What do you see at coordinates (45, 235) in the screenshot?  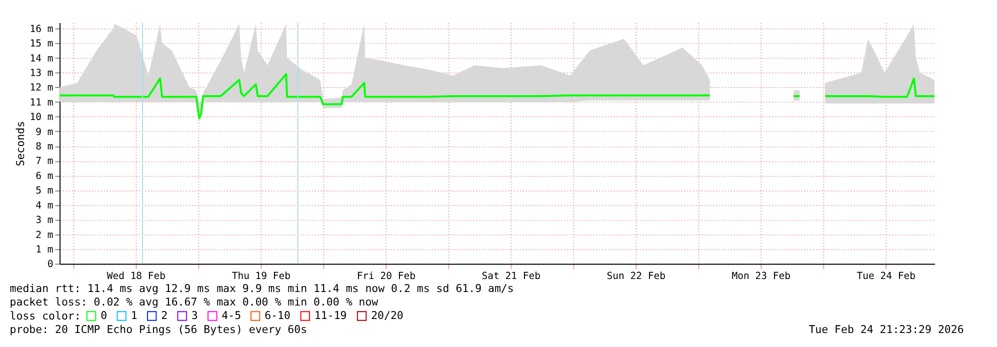 I see `y-tick-label: 2 m` at bounding box center [45, 235].